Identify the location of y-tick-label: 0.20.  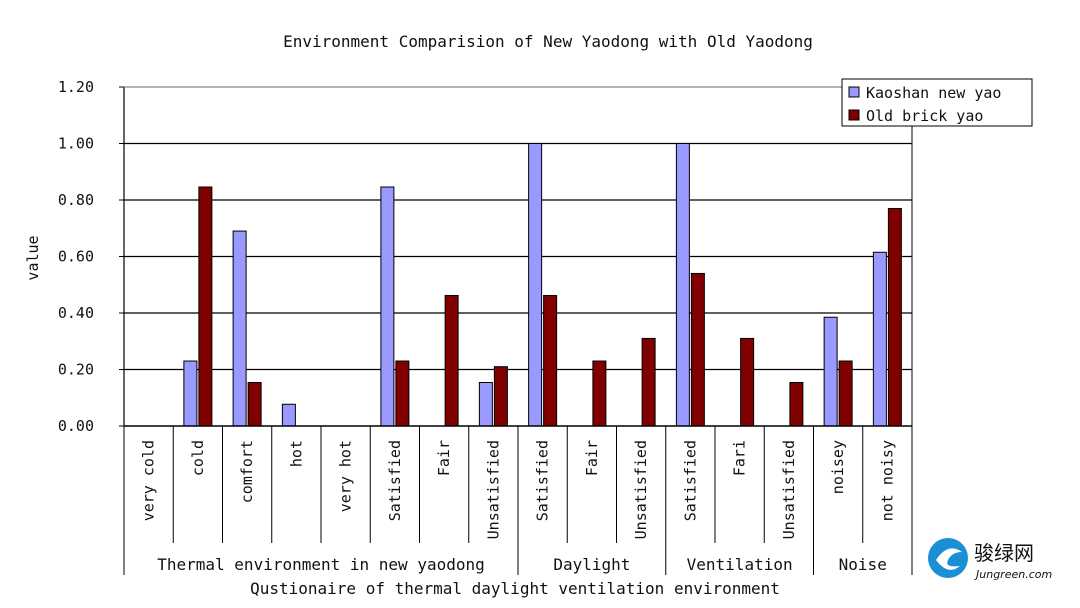
(76, 370).